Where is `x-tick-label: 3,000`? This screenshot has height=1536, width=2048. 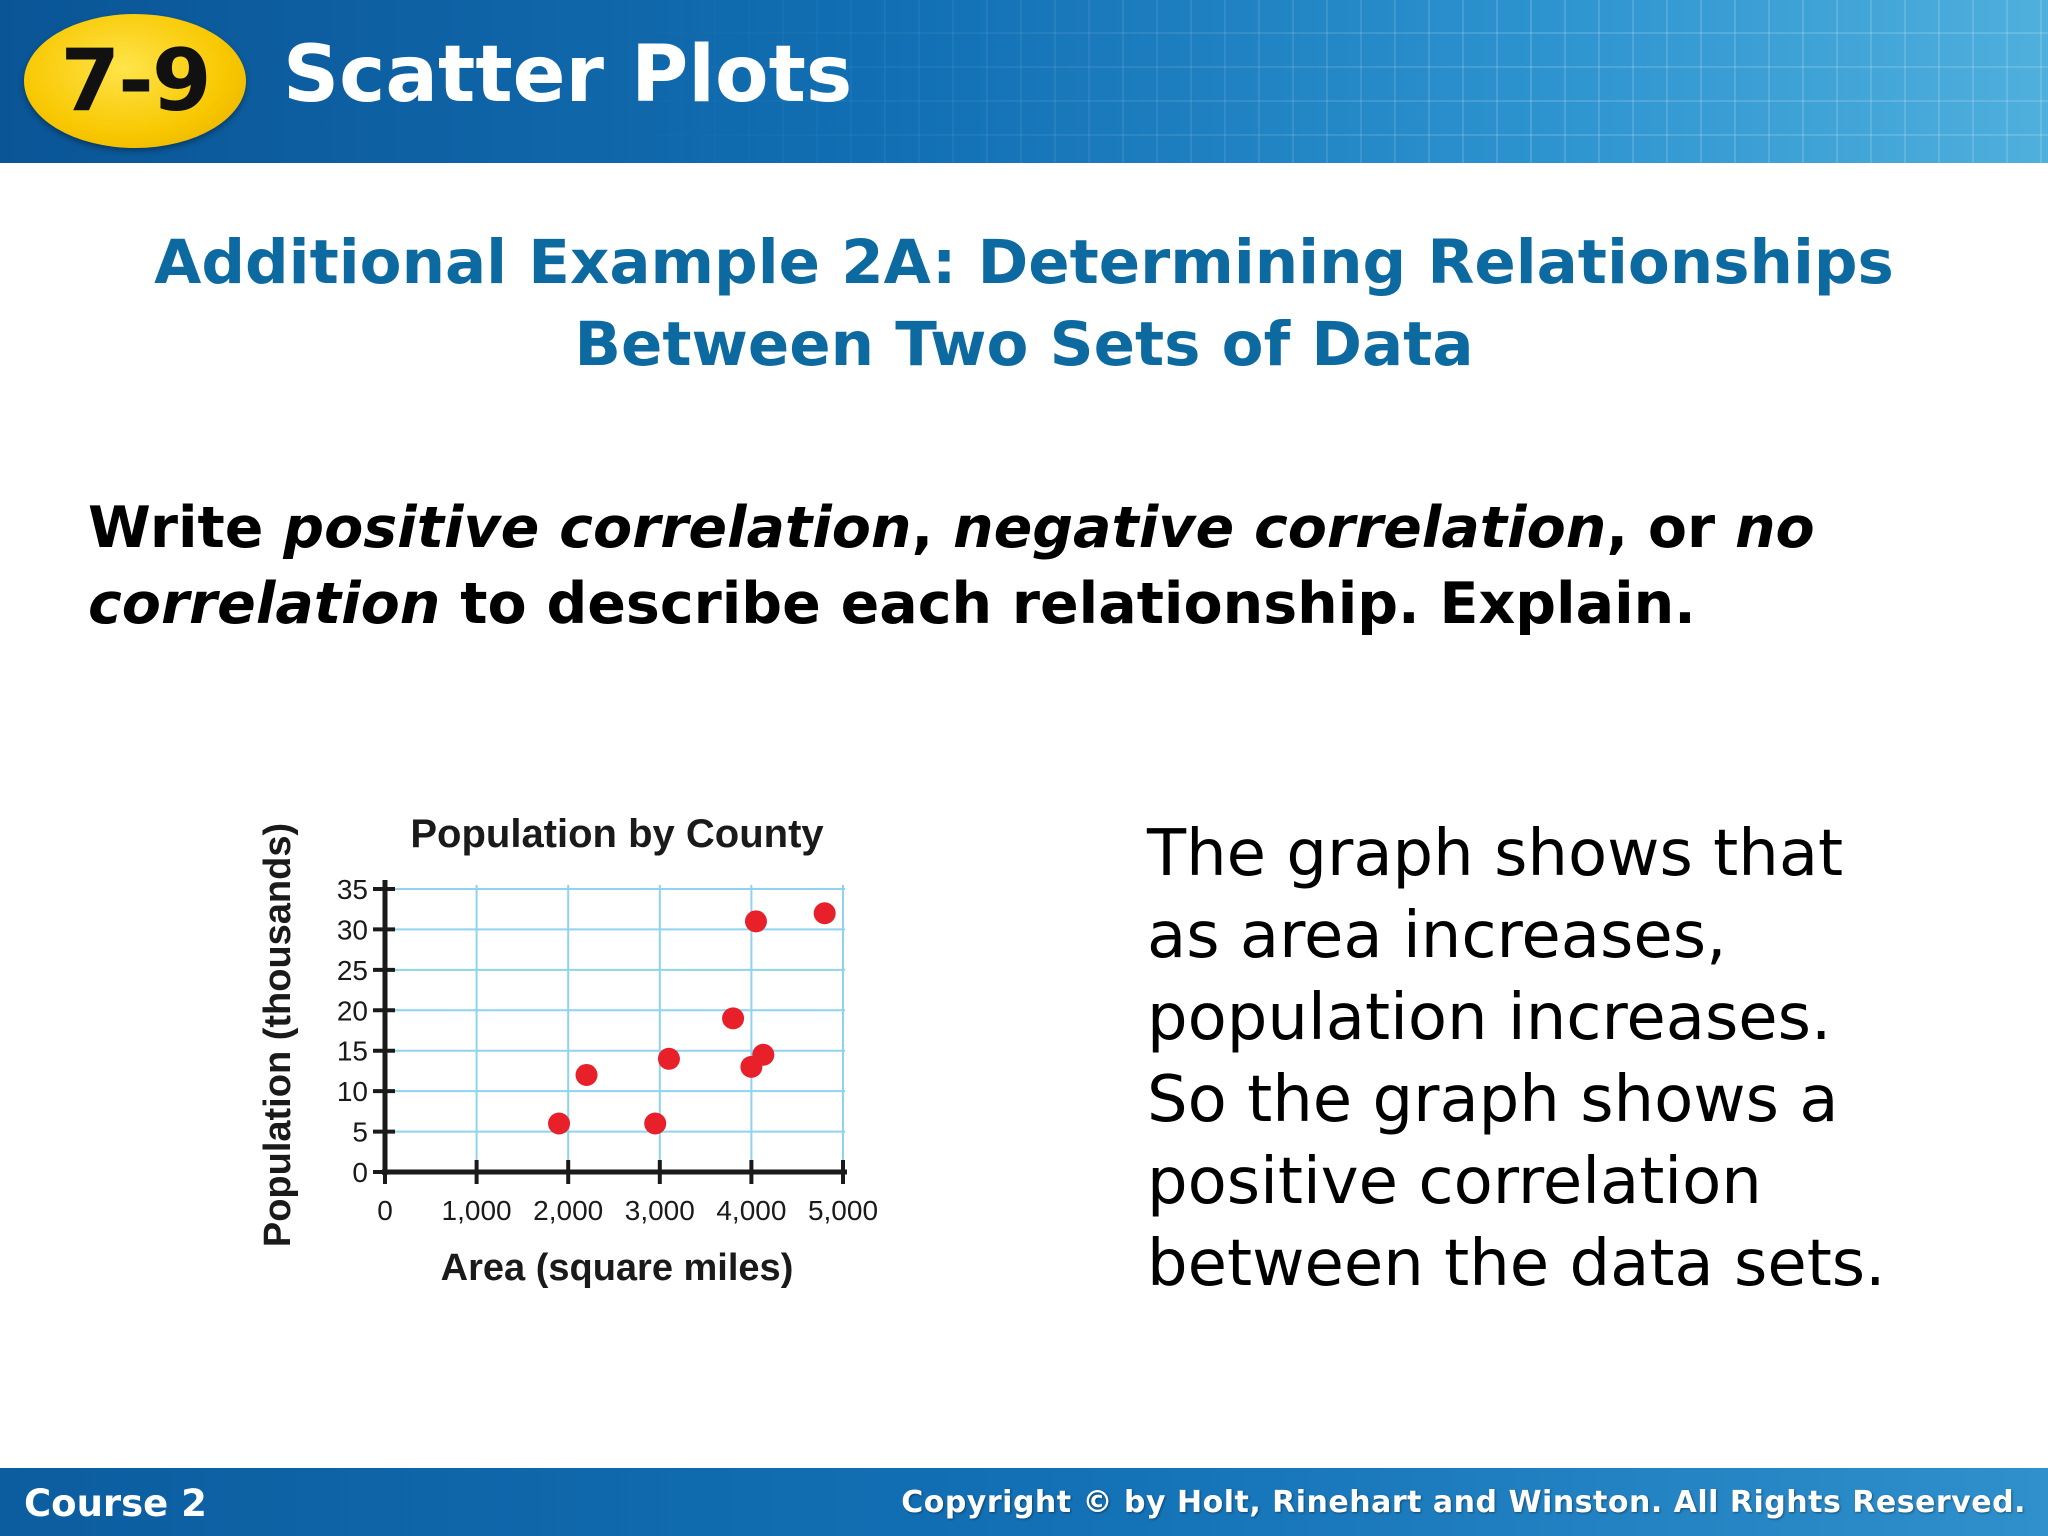
x-tick-label: 3,000 is located at coordinates (660, 1210).